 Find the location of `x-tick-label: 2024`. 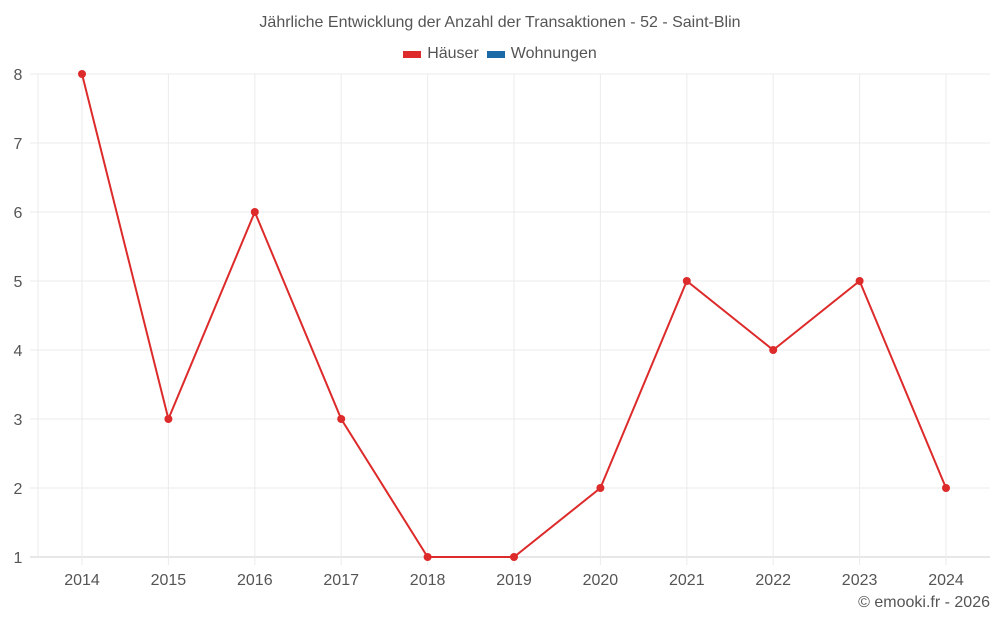

x-tick-label: 2024 is located at coordinates (946, 580).